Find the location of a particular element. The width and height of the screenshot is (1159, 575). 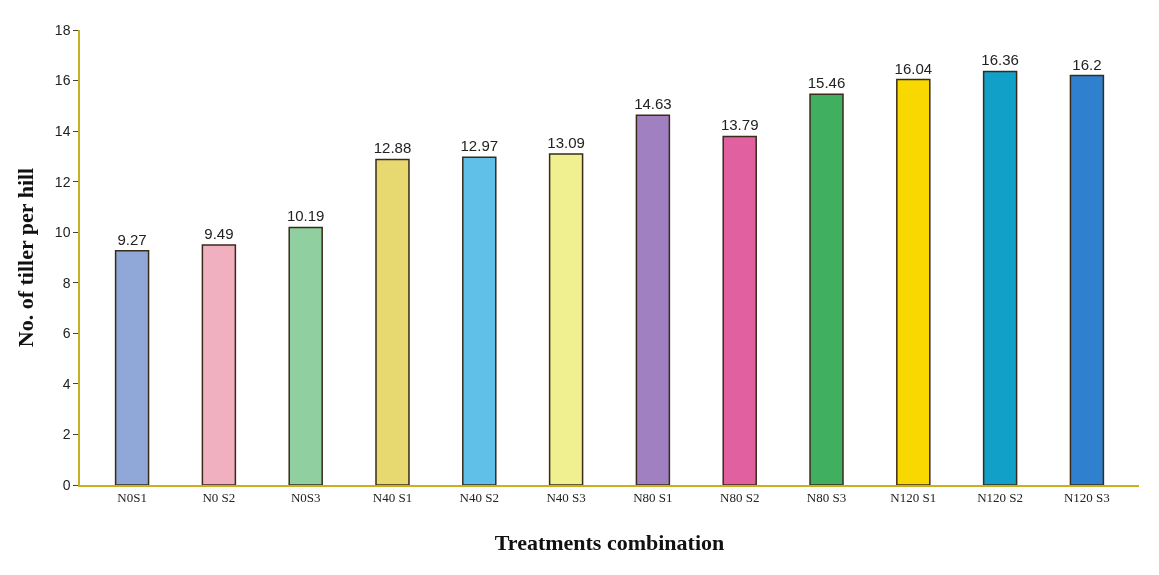

x-axis-title: Treatments combination is located at coordinates (609, 542).